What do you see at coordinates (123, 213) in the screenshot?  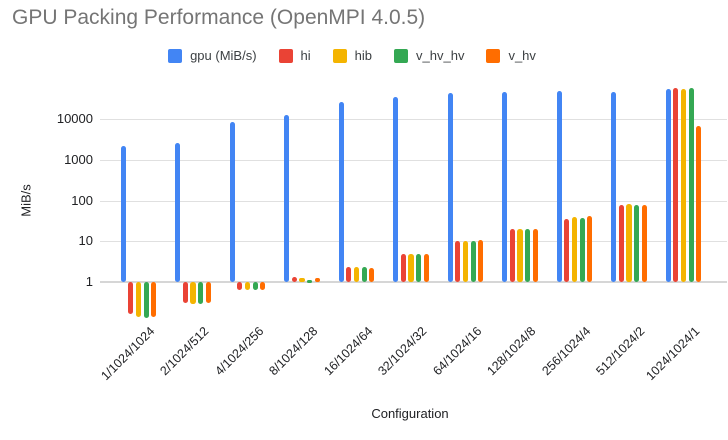 I see `bar-gpu-mib-s--1-1024-1024` at bounding box center [123, 213].